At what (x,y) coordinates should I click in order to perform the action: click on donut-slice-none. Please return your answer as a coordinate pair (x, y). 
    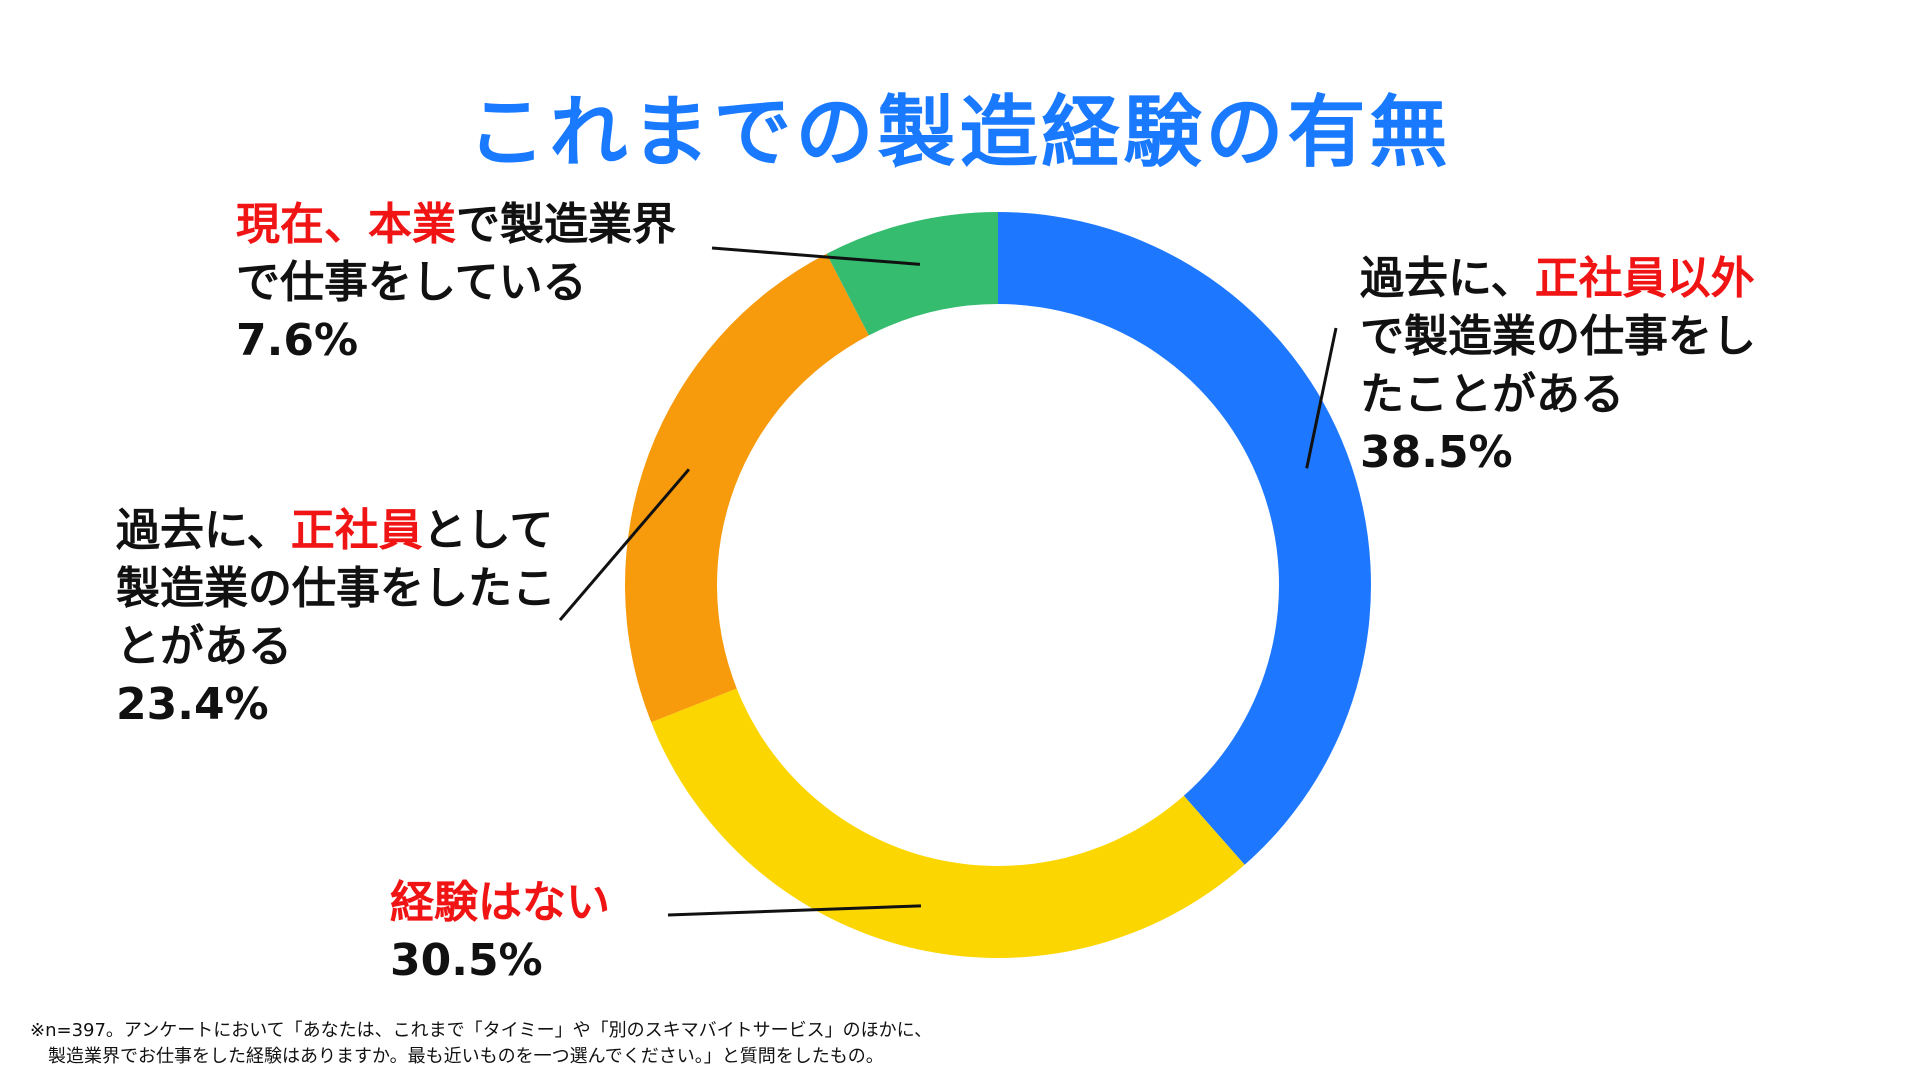
    Looking at the image, I should click on (948, 823).